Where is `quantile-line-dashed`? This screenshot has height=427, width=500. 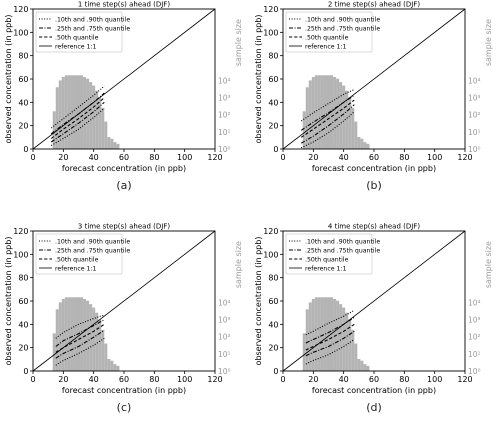 quantile-line-dashed is located at coordinates (80, 338).